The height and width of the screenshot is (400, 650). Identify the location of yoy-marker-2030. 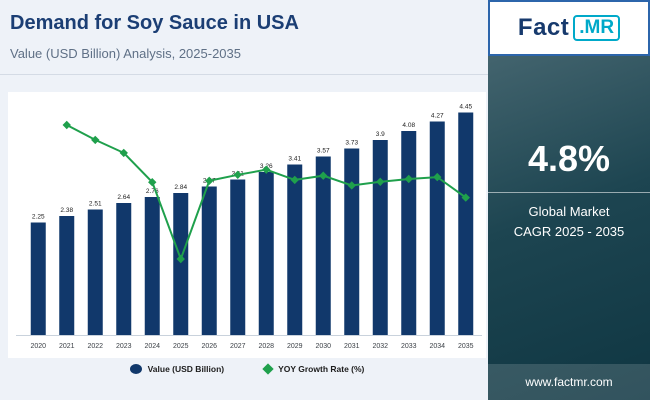
(323, 175).